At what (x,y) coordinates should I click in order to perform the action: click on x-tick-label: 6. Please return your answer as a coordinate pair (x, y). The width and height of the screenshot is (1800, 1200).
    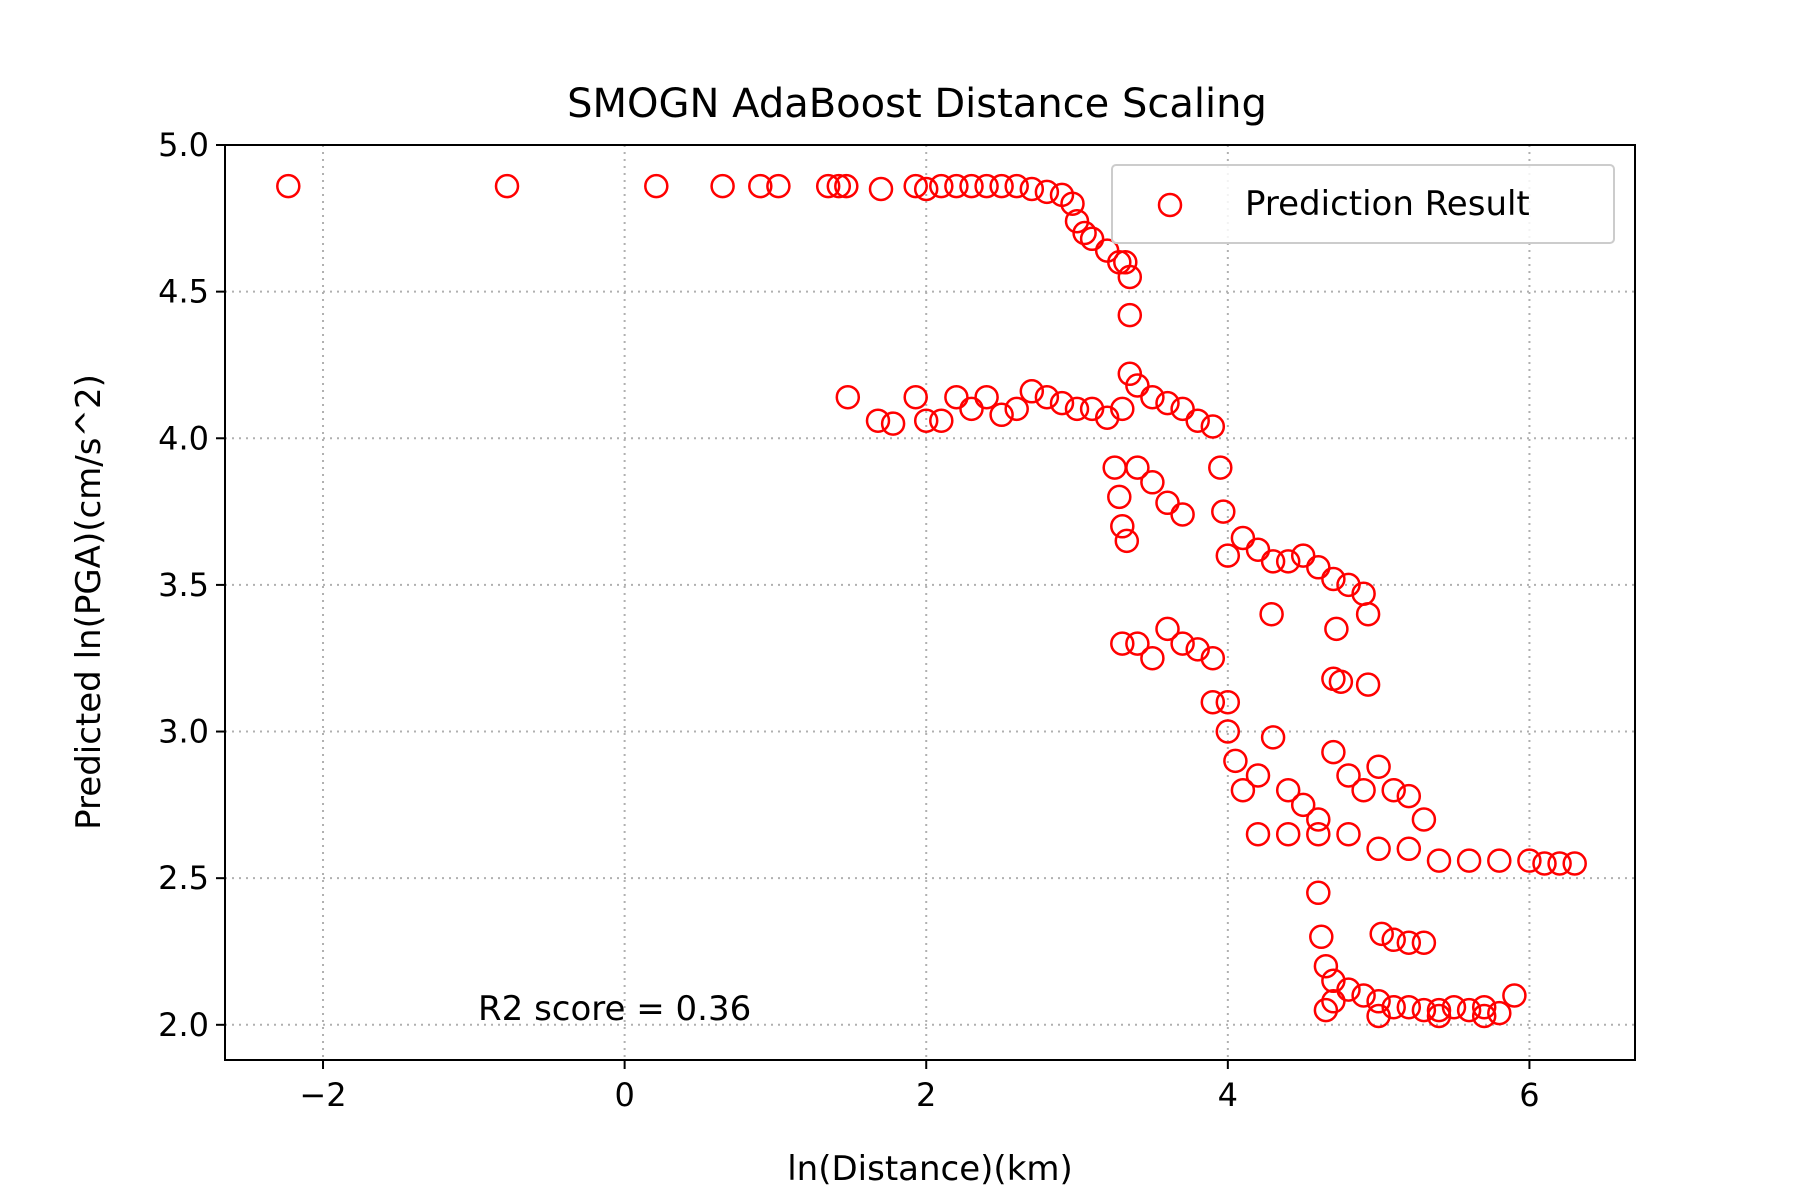
    Looking at the image, I should click on (1529, 1095).